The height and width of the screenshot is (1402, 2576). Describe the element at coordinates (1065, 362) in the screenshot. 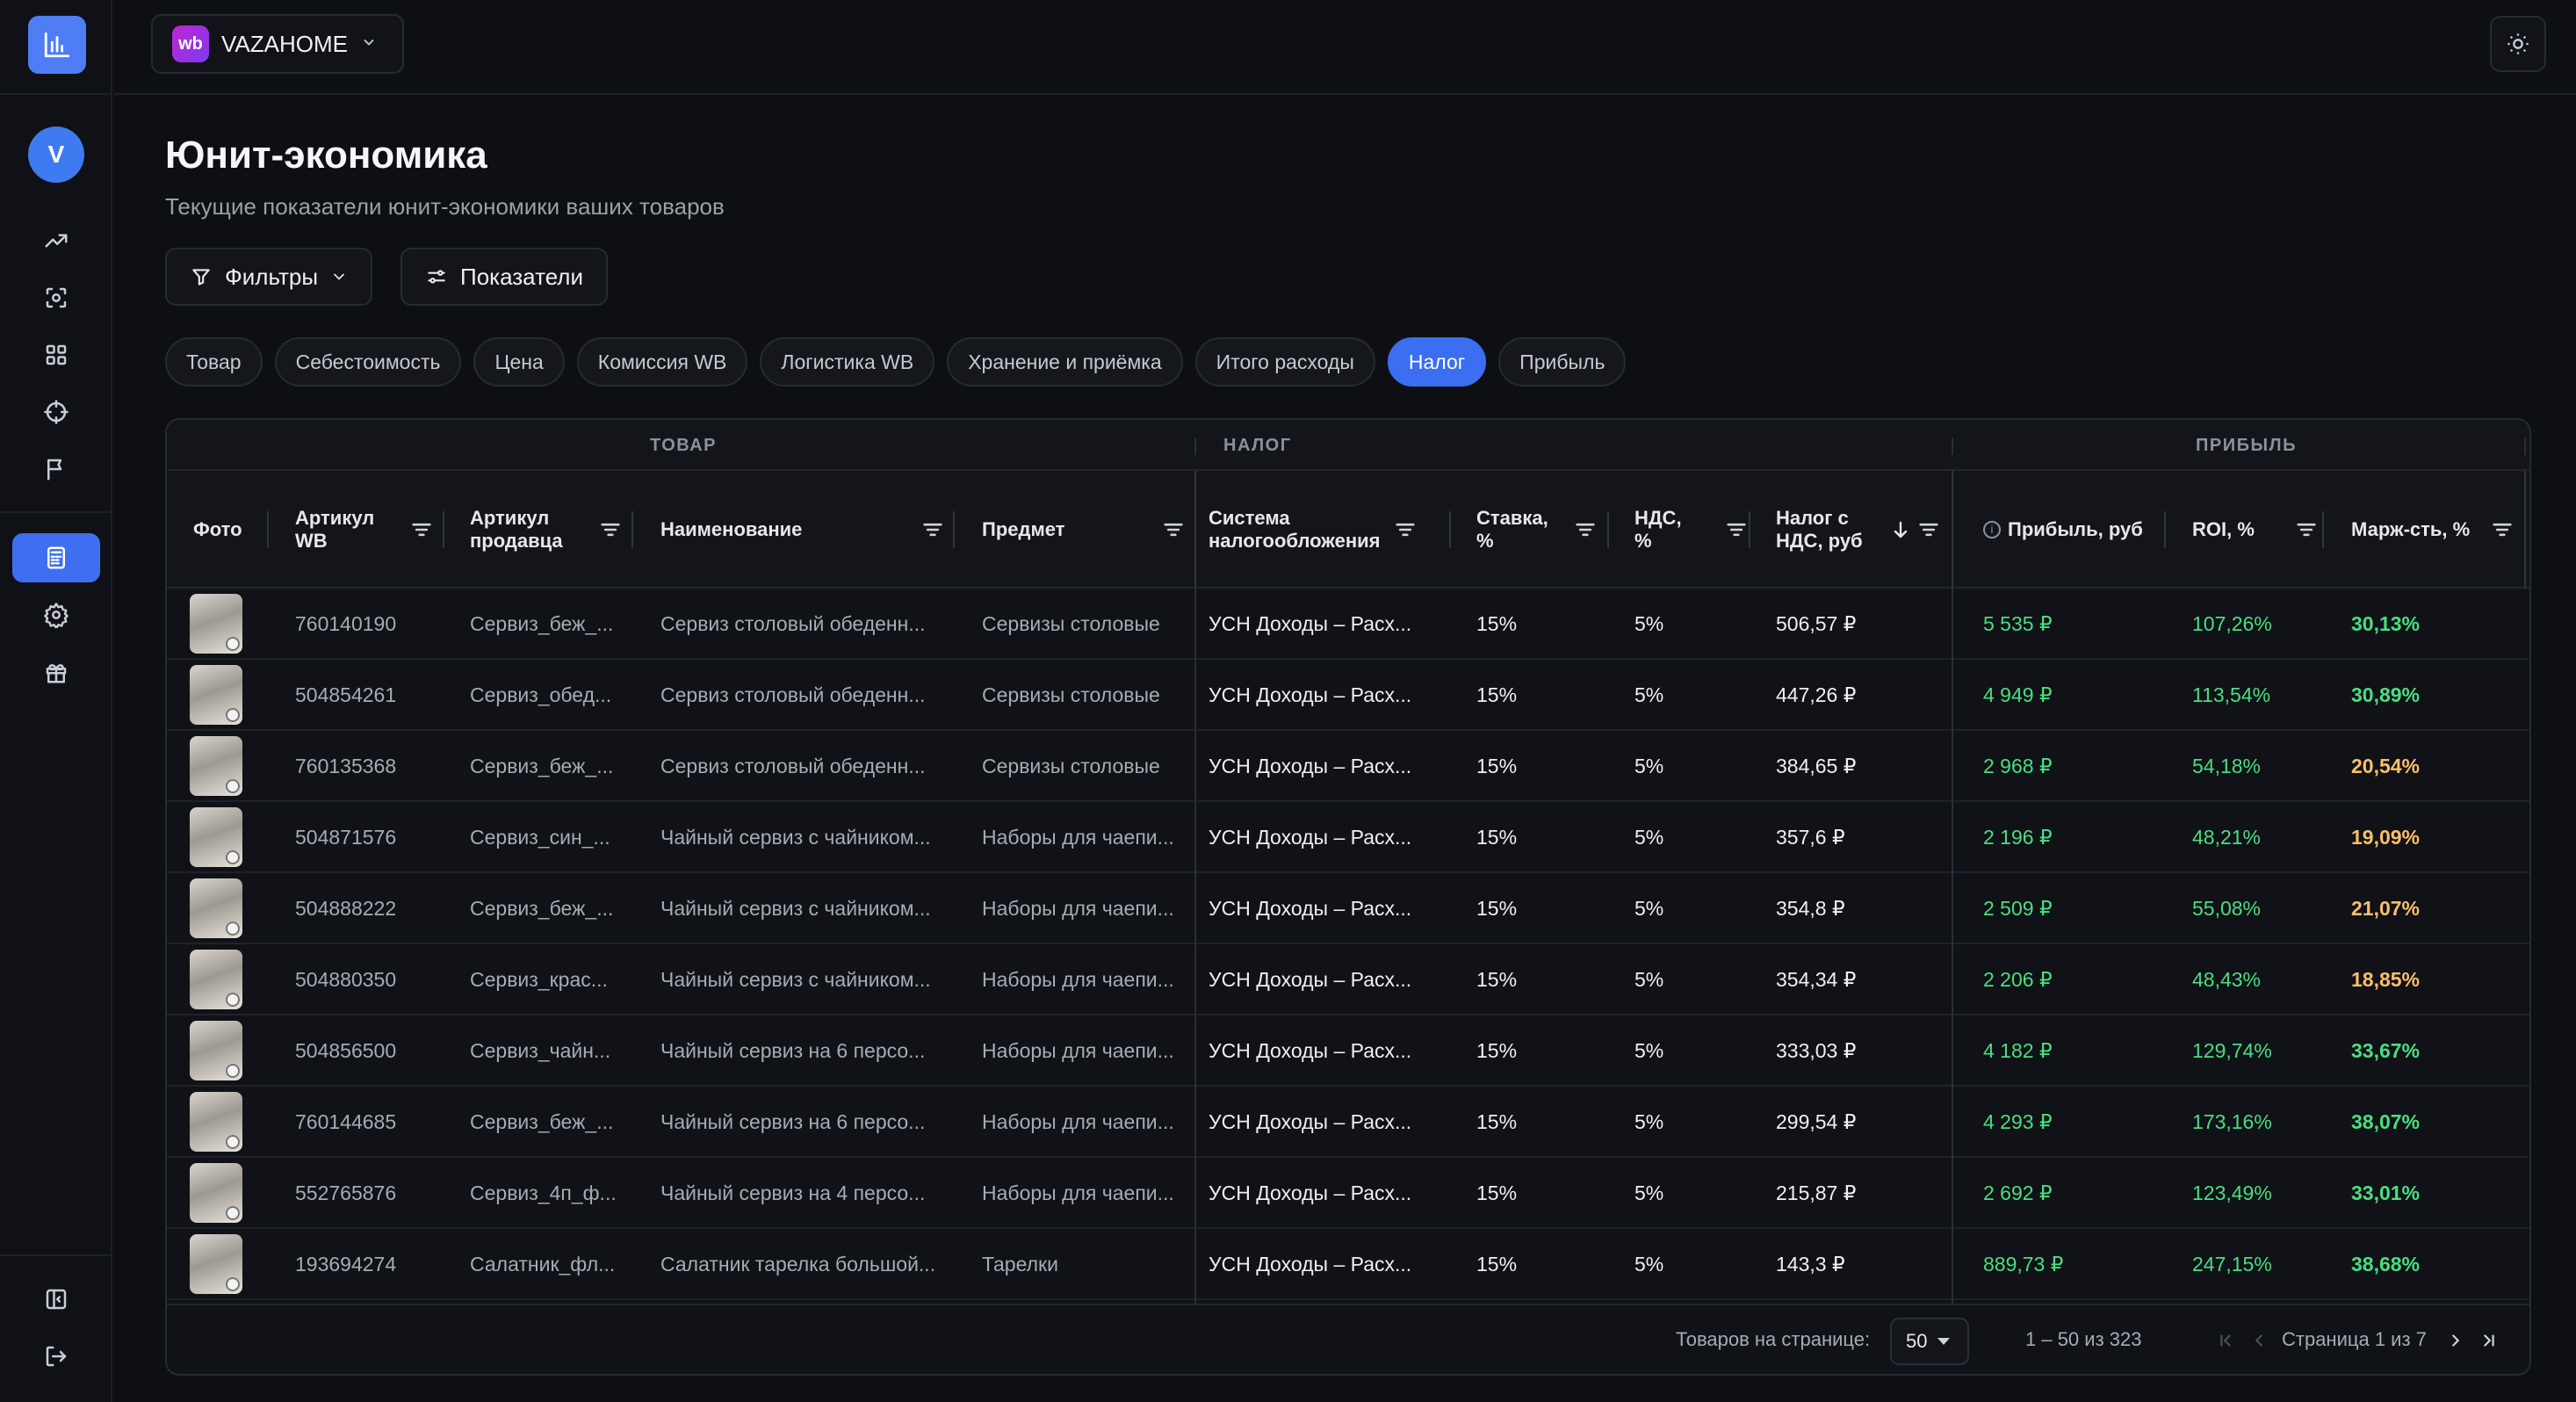

I see `chip-5: Хранение и приёмка` at that location.